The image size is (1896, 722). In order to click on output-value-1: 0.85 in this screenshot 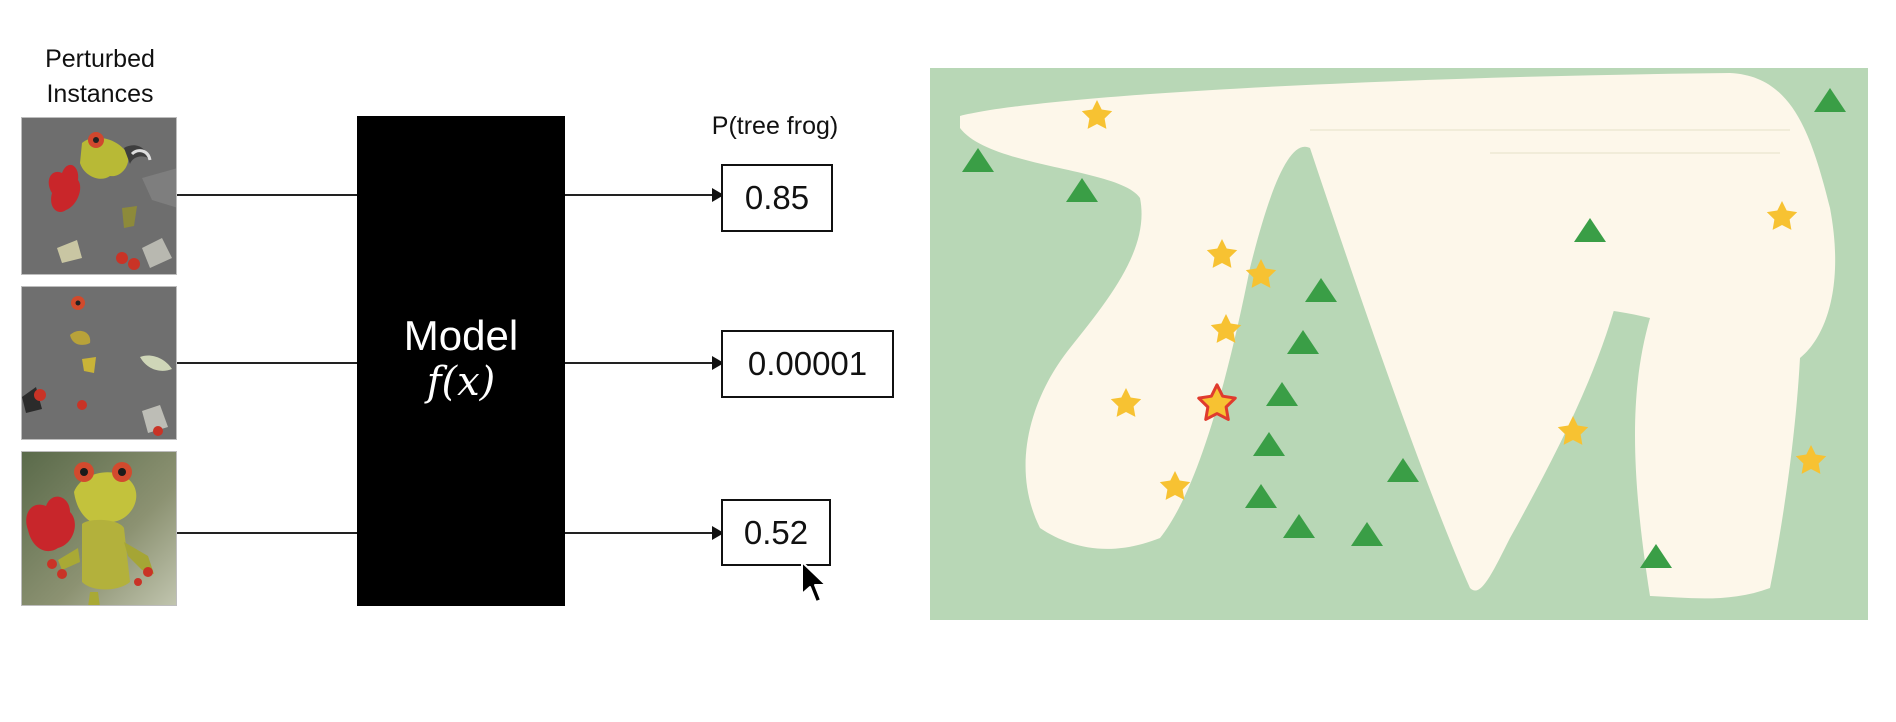, I will do `click(777, 198)`.